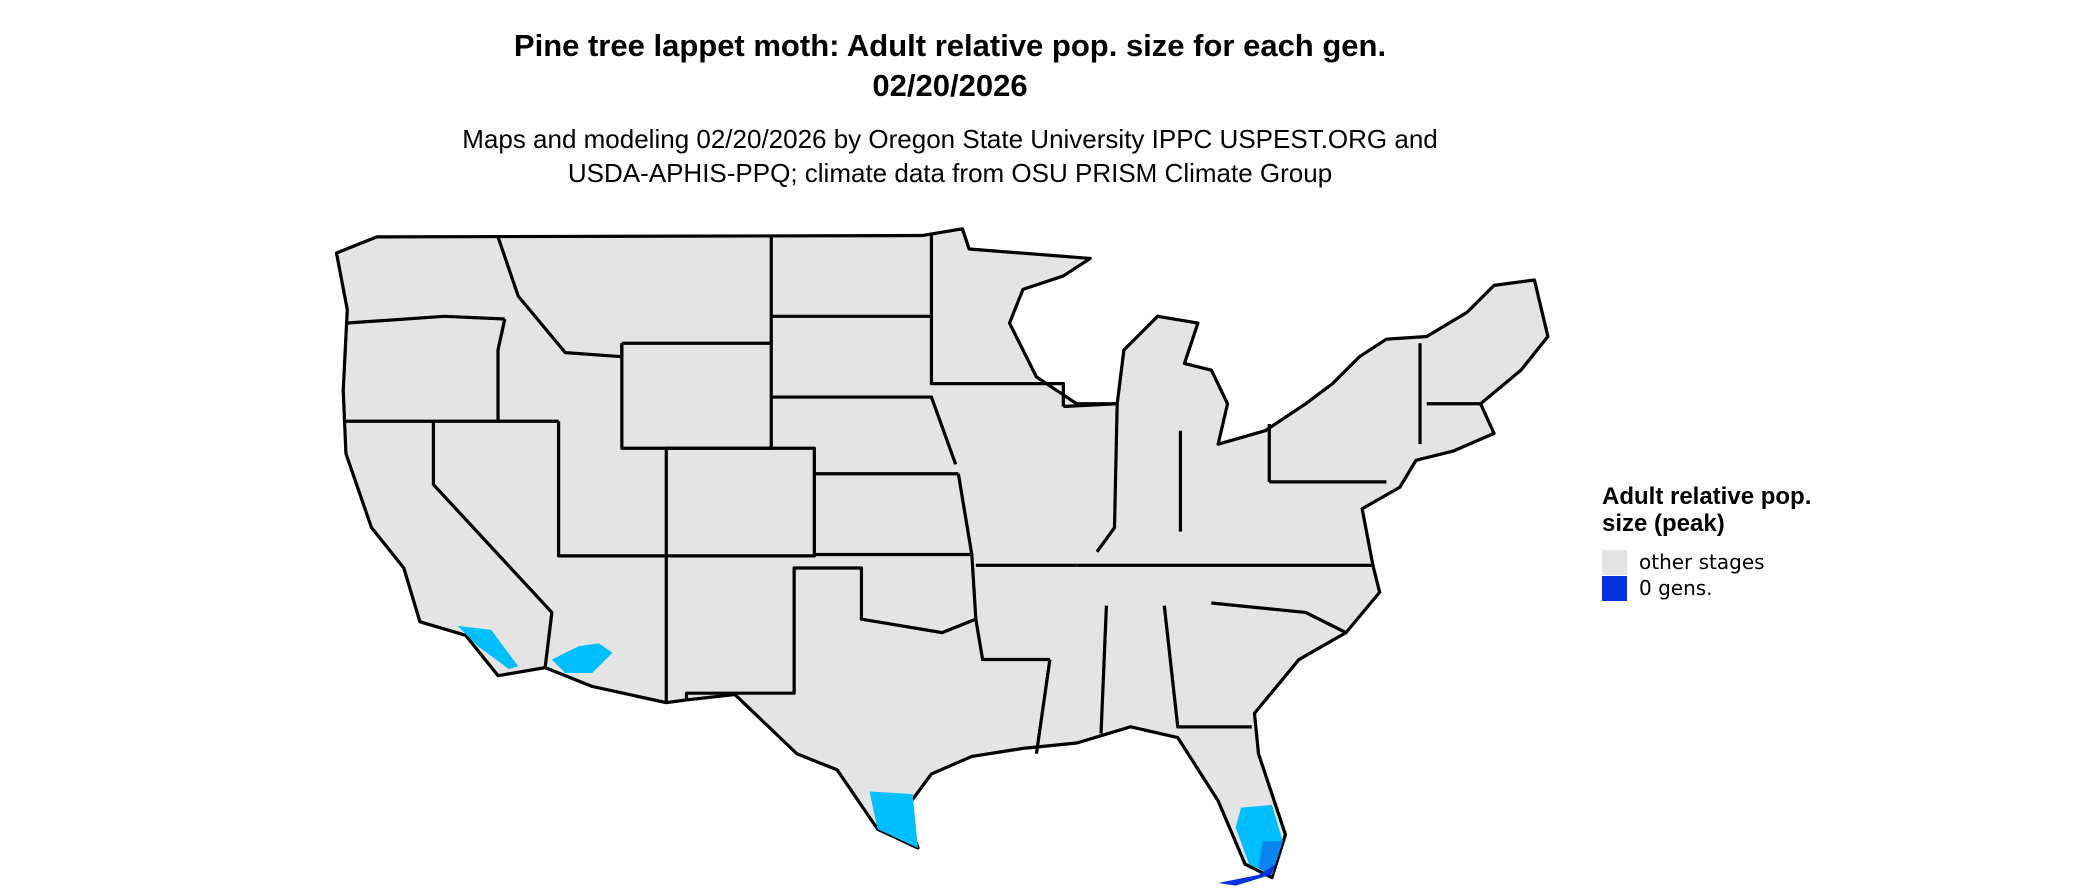 The image size is (2100, 892). Describe the element at coordinates (893, 819) in the screenshot. I see `south-texas-region` at that location.